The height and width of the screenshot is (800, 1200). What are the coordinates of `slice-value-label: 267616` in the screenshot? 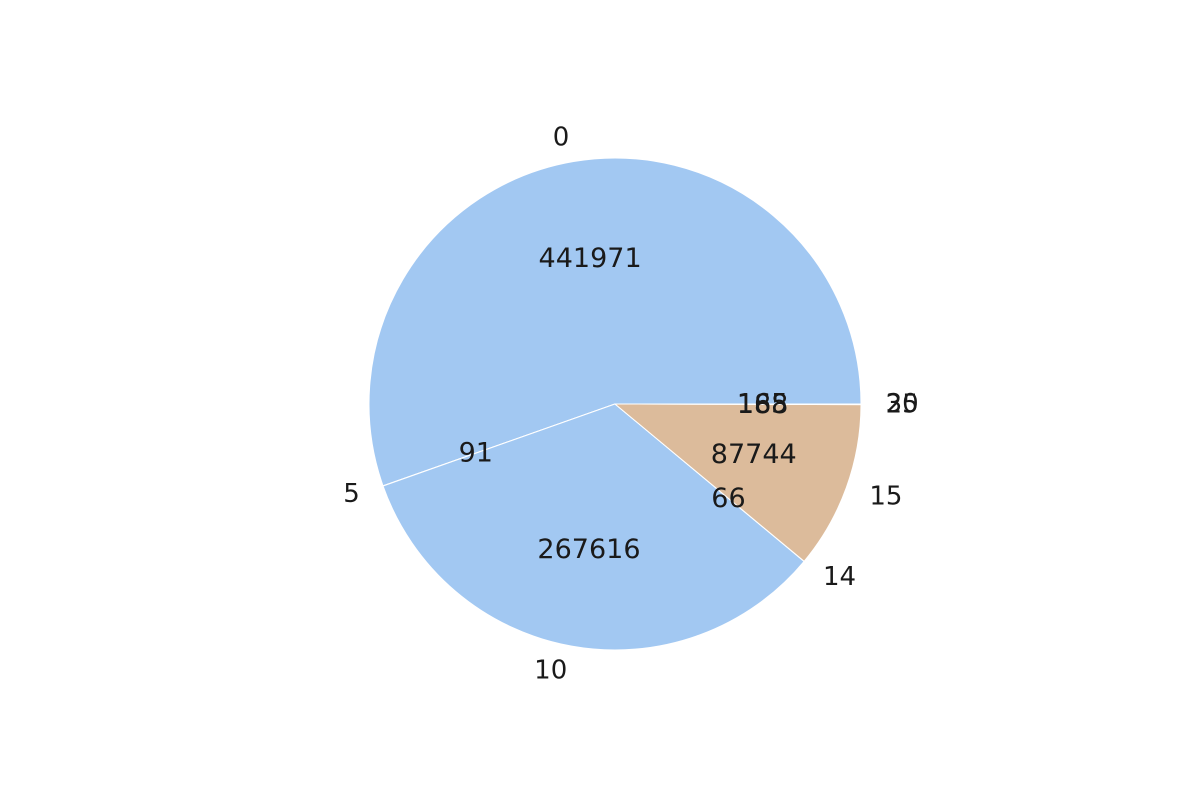 It's located at (588, 549).